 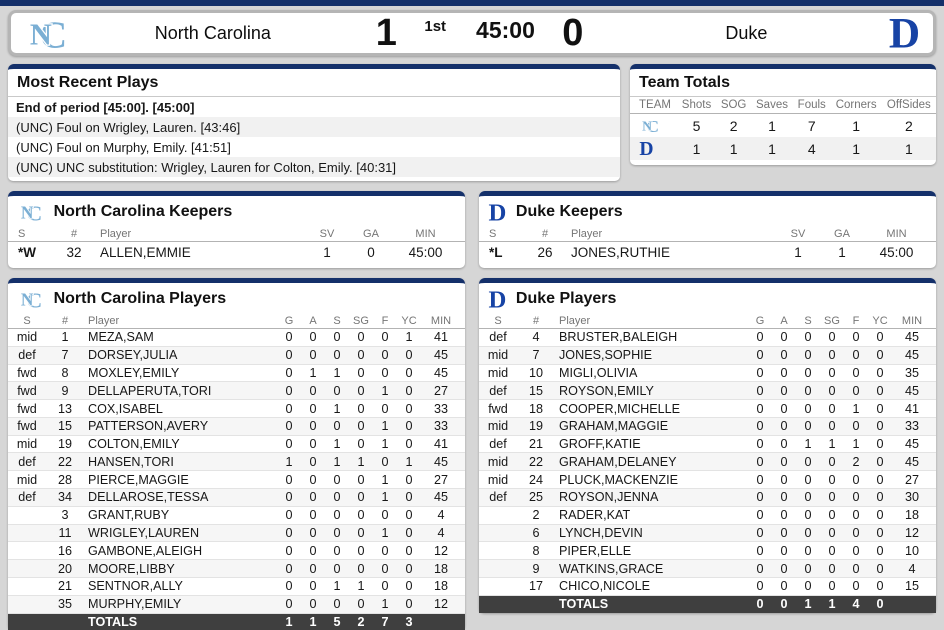 I want to click on cell: PATTERSON,AVERY, so click(x=180, y=426).